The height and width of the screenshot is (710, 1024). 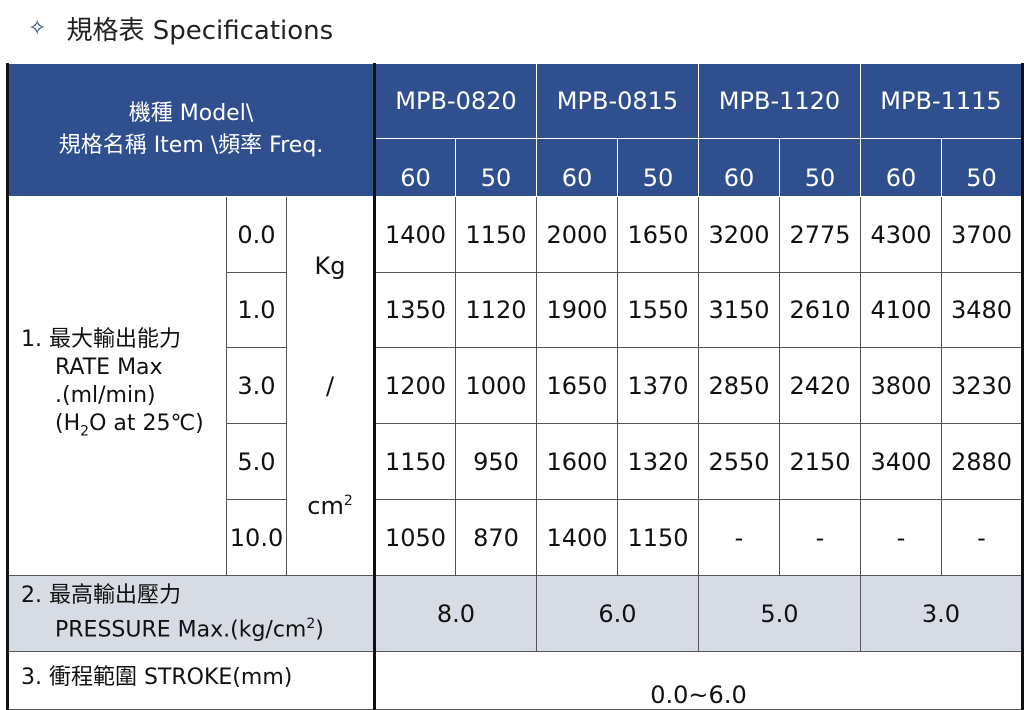 What do you see at coordinates (109, 368) in the screenshot?
I see `rate-label-en: RATE Max` at bounding box center [109, 368].